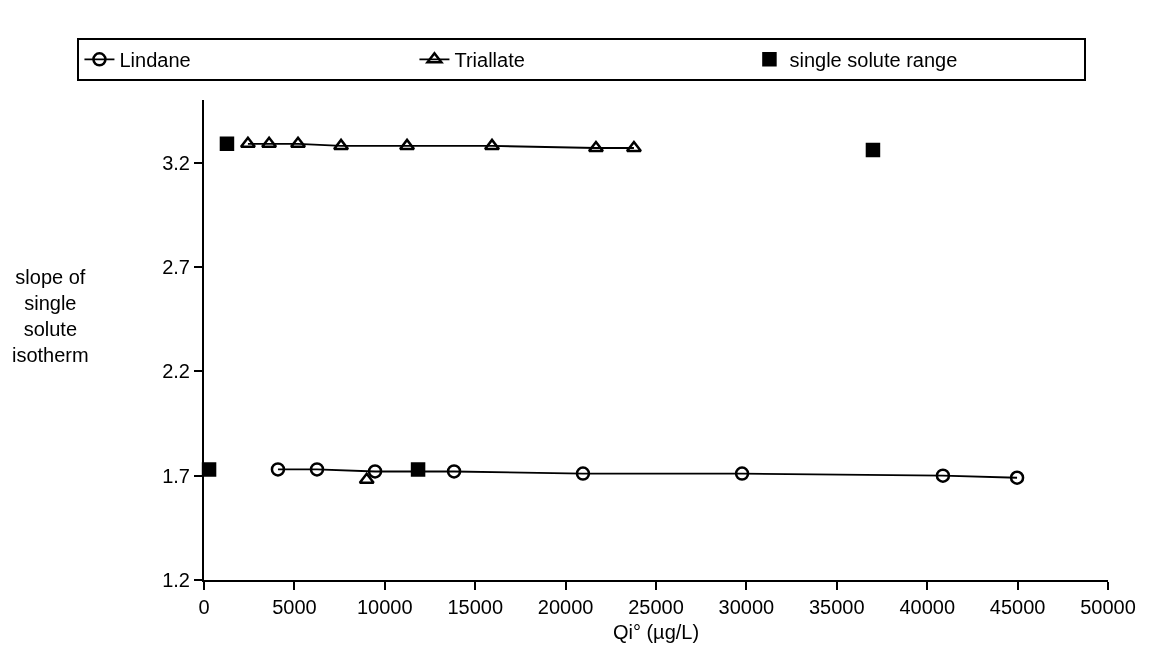 This screenshot has height=672, width=1154. I want to click on x-tick-label: 5000, so click(294, 607).